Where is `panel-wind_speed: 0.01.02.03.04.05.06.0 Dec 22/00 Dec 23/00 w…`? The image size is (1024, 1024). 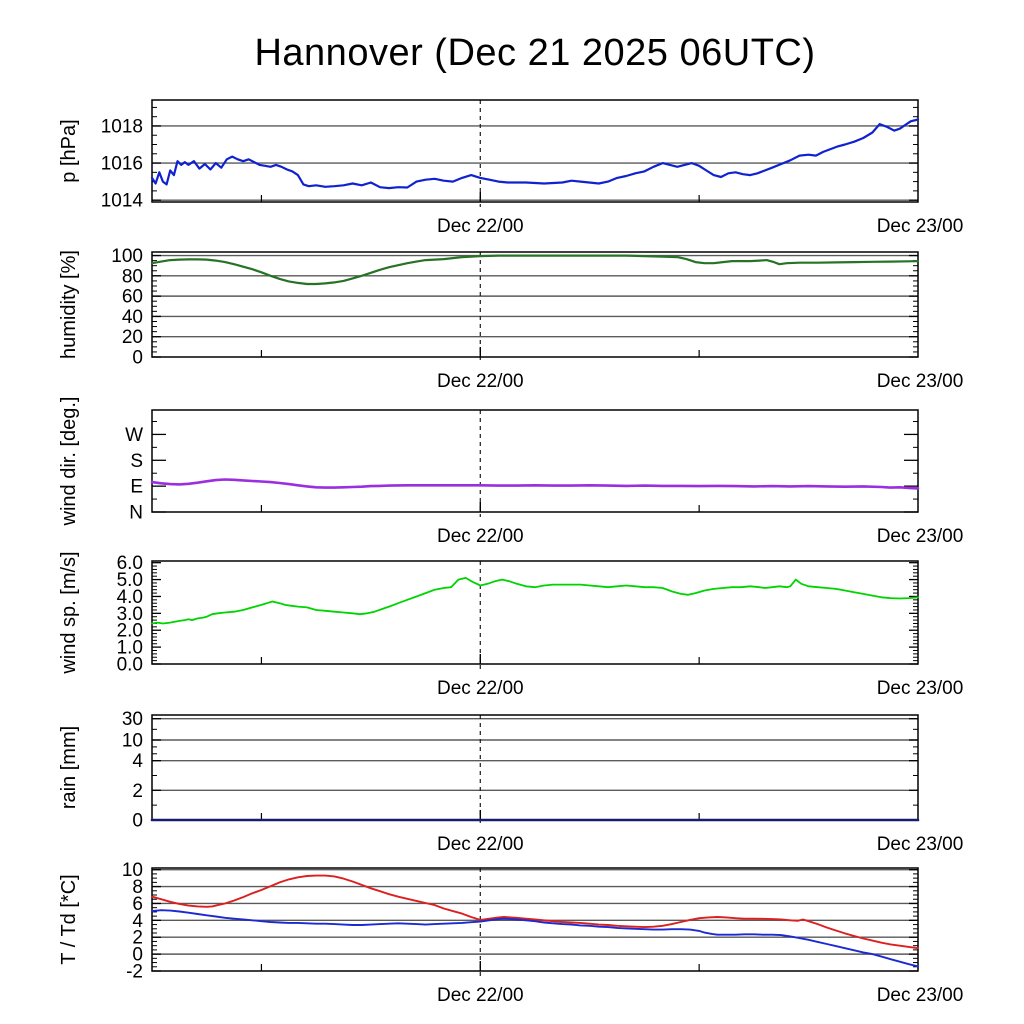 panel-wind_speed: 0.01.02.03.04.05.06.0 Dec 22/00 Dec 23/00 w… is located at coordinates (510, 625).